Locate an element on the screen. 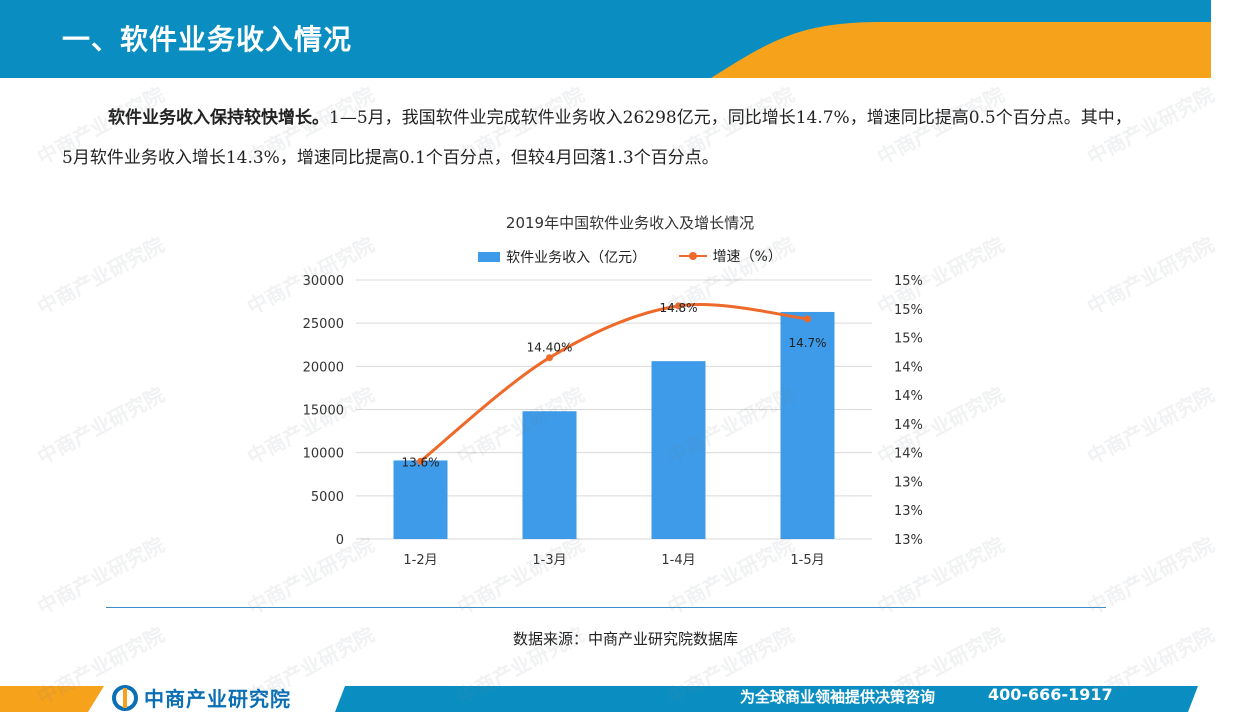 The image size is (1251, 718). chart-title: 2019年中国软件业务收入及增长情况 is located at coordinates (630, 223).